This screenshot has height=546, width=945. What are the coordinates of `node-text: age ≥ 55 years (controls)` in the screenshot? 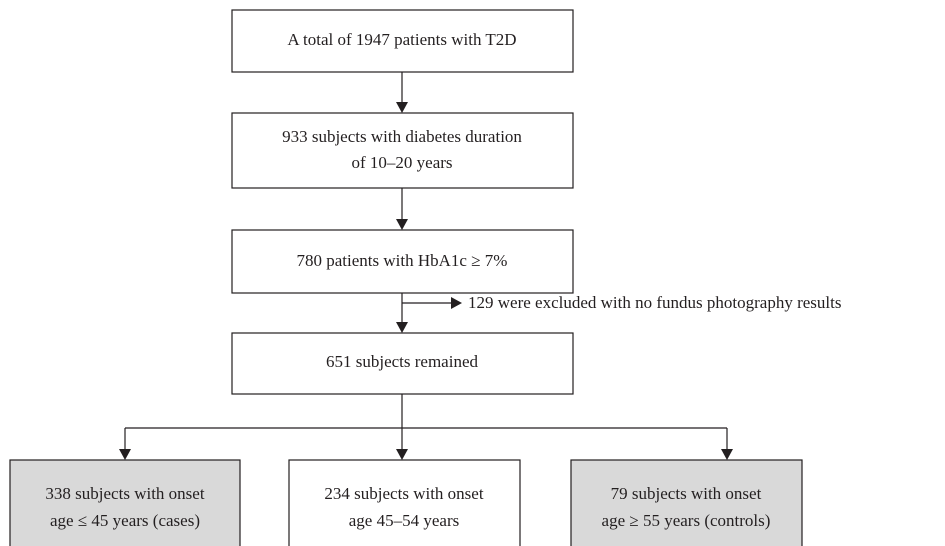 It's located at (686, 520).